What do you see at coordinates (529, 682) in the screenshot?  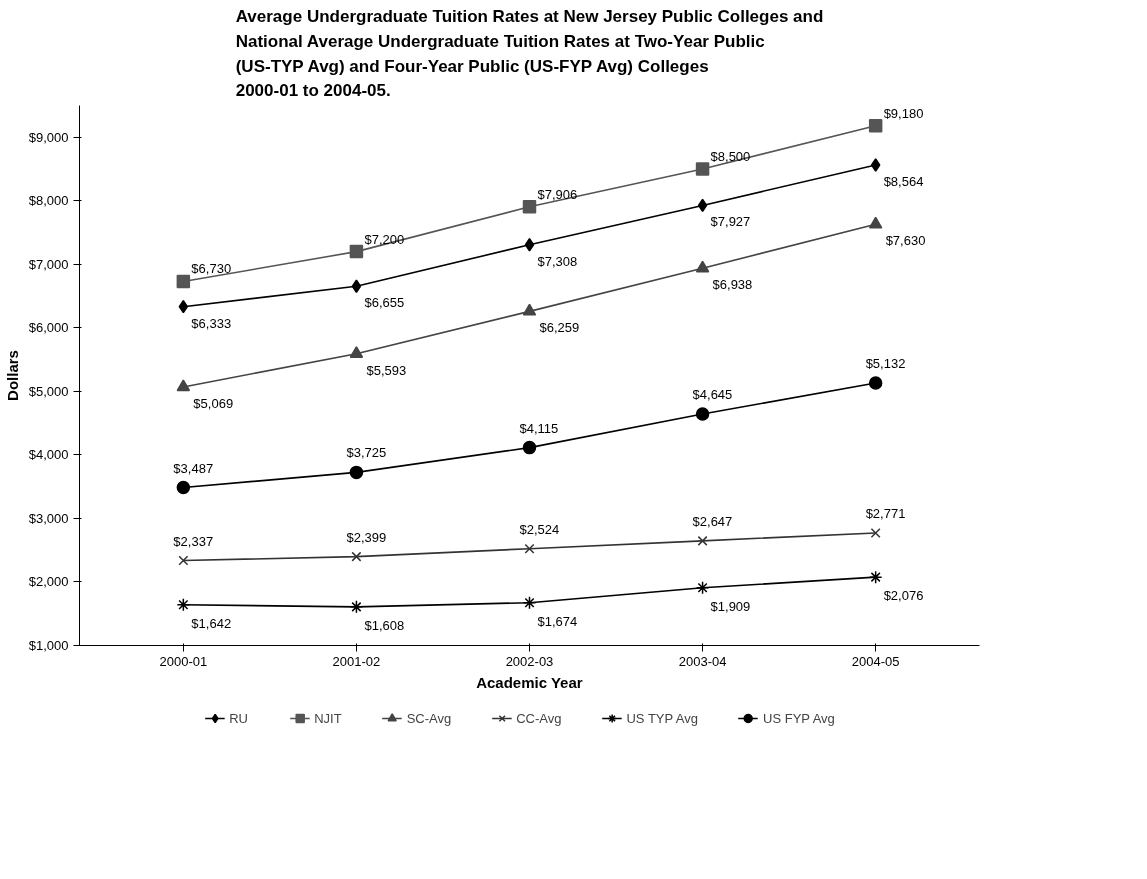 I see `x-axis-title: Academic Year` at bounding box center [529, 682].